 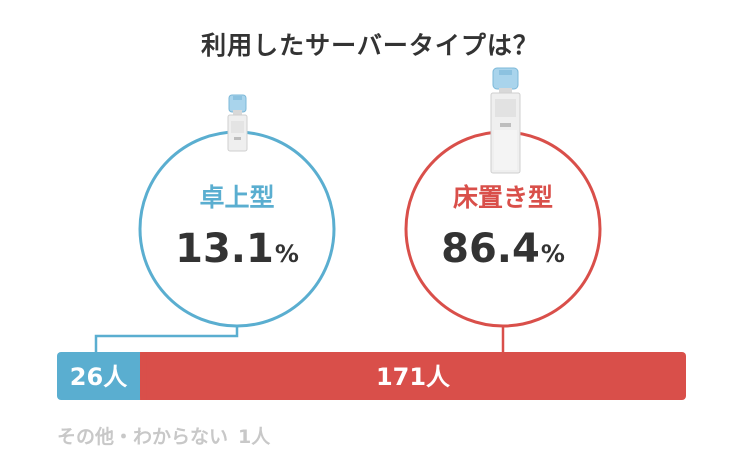 I want to click on other-count: 1人, so click(x=254, y=437).